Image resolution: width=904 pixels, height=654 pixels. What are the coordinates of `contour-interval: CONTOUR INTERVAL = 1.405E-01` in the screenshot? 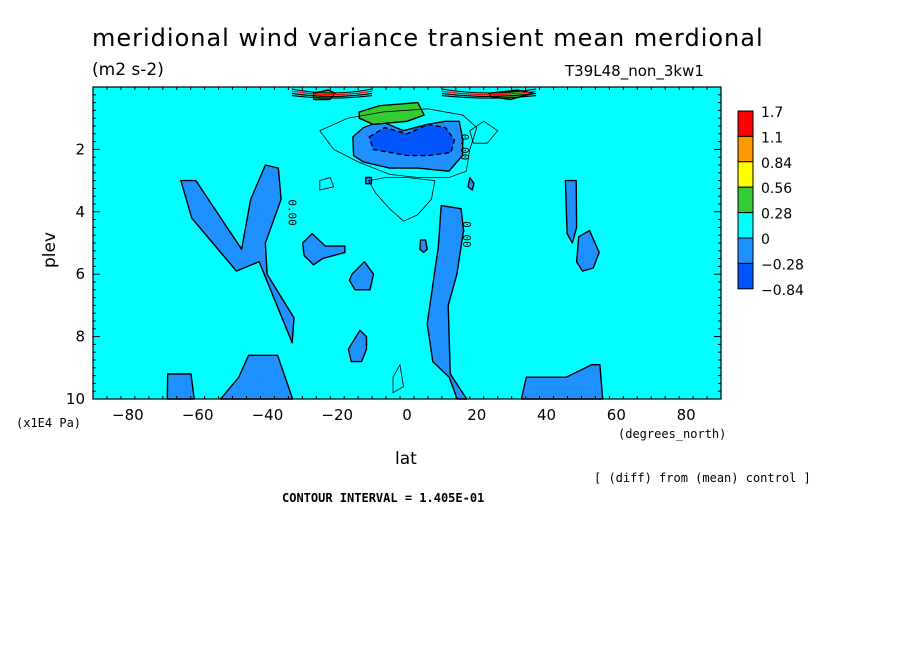 It's located at (383, 498).